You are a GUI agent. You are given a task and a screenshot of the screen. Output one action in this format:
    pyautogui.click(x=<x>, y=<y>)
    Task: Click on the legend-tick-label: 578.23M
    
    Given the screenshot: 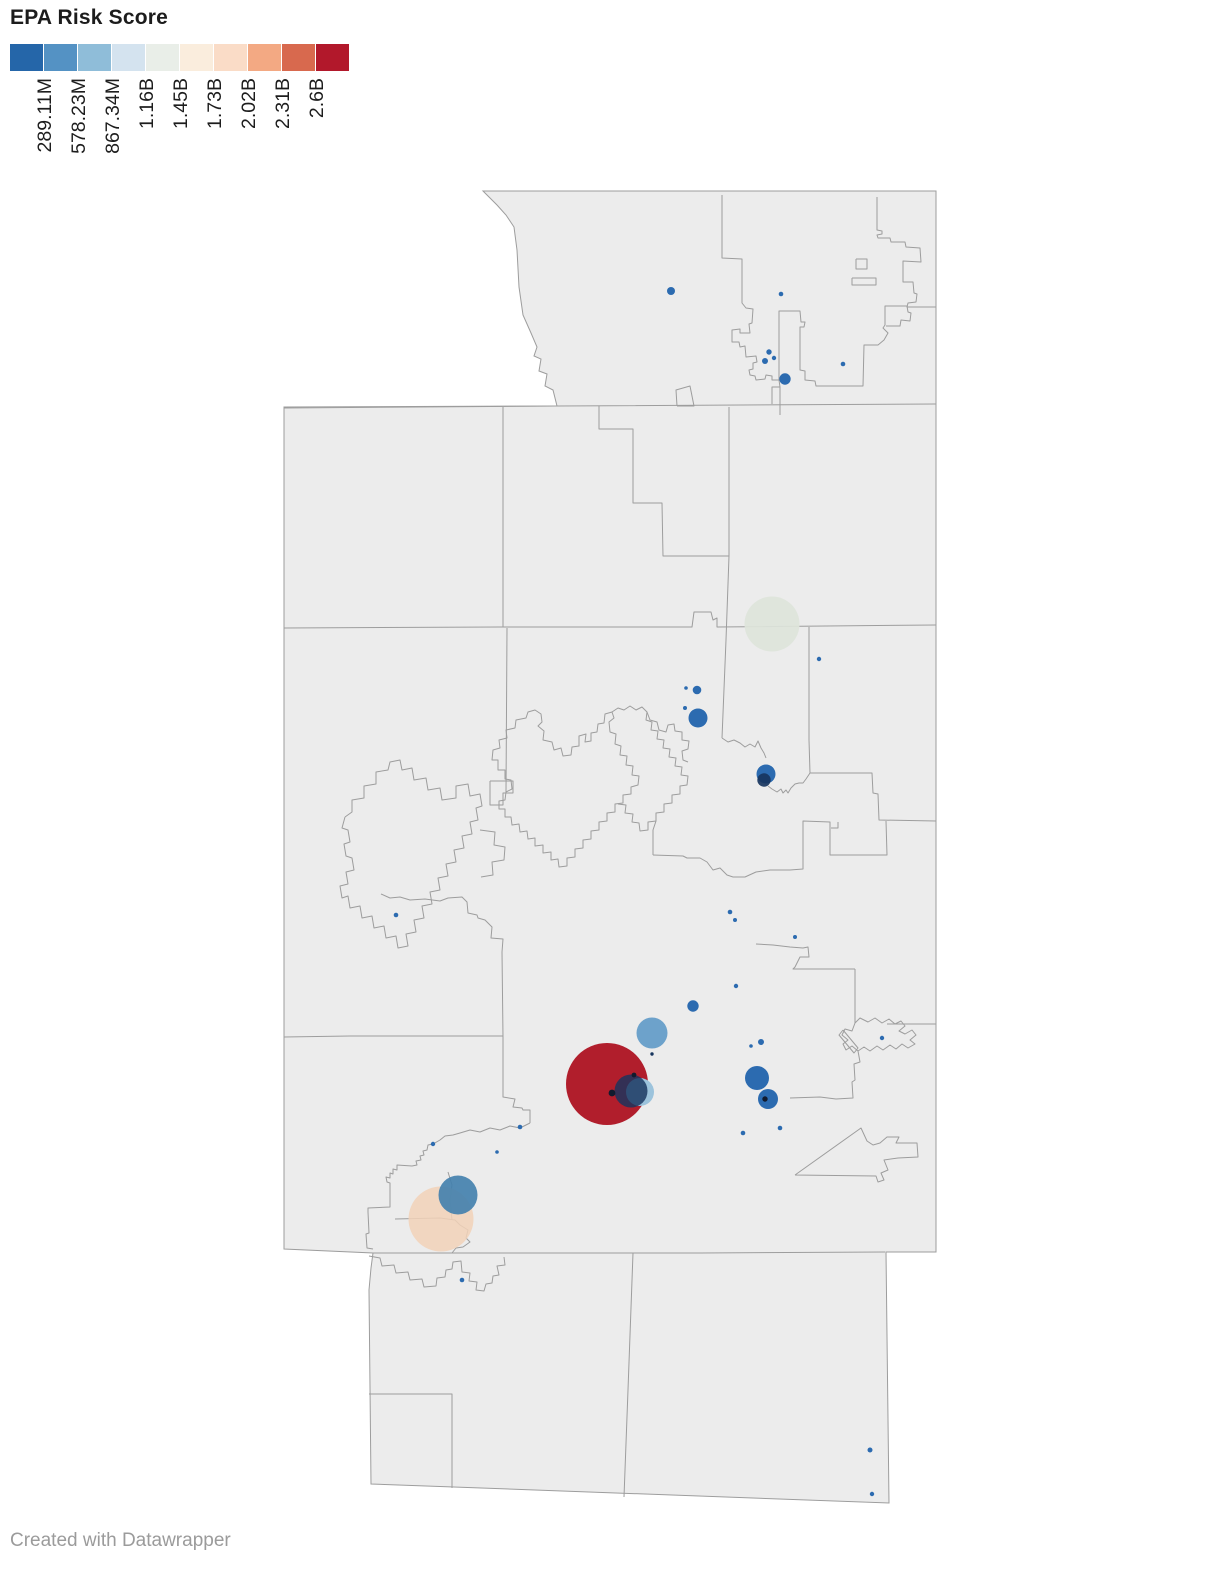 What is the action you would take?
    pyautogui.click(x=79, y=116)
    